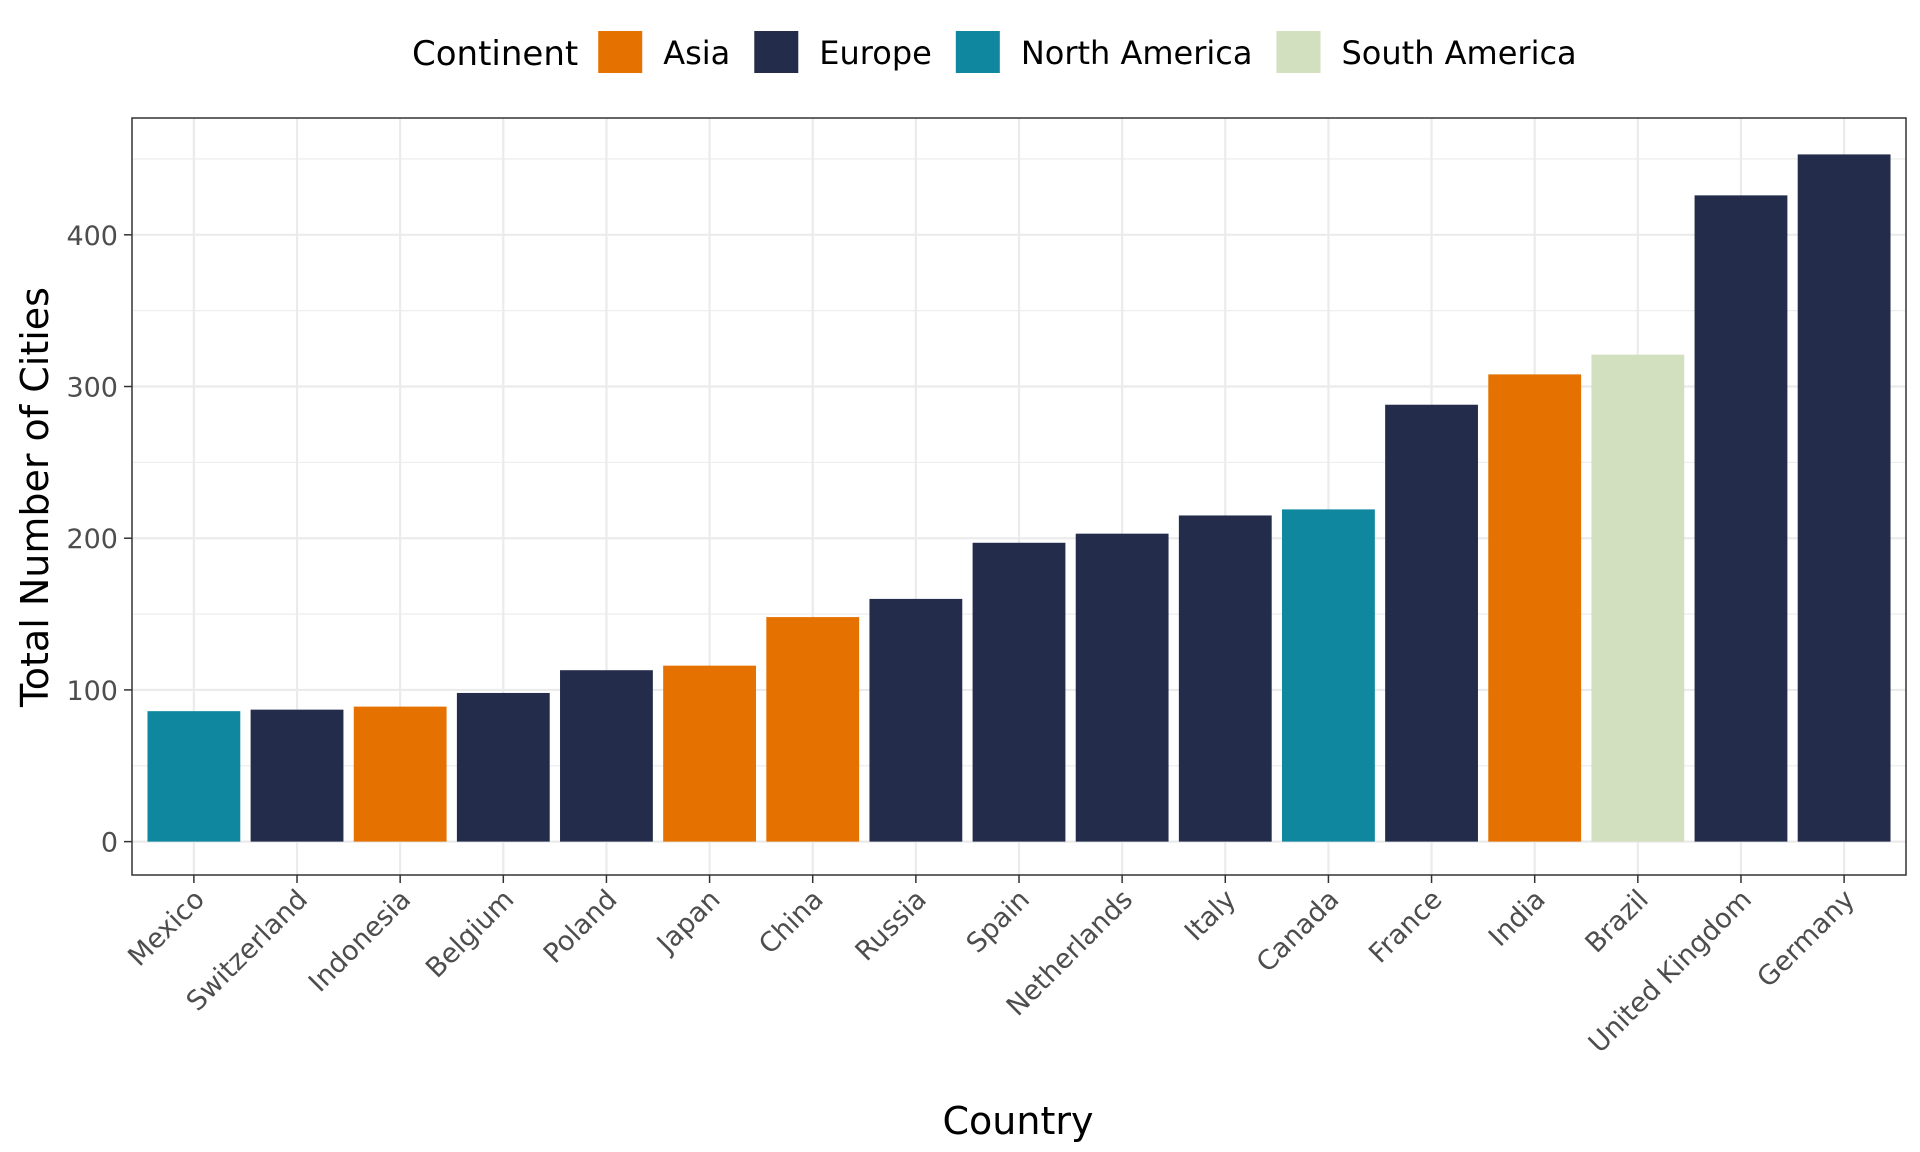  What do you see at coordinates (1517, 918) in the screenshot?
I see `x-tick-label: India` at bounding box center [1517, 918].